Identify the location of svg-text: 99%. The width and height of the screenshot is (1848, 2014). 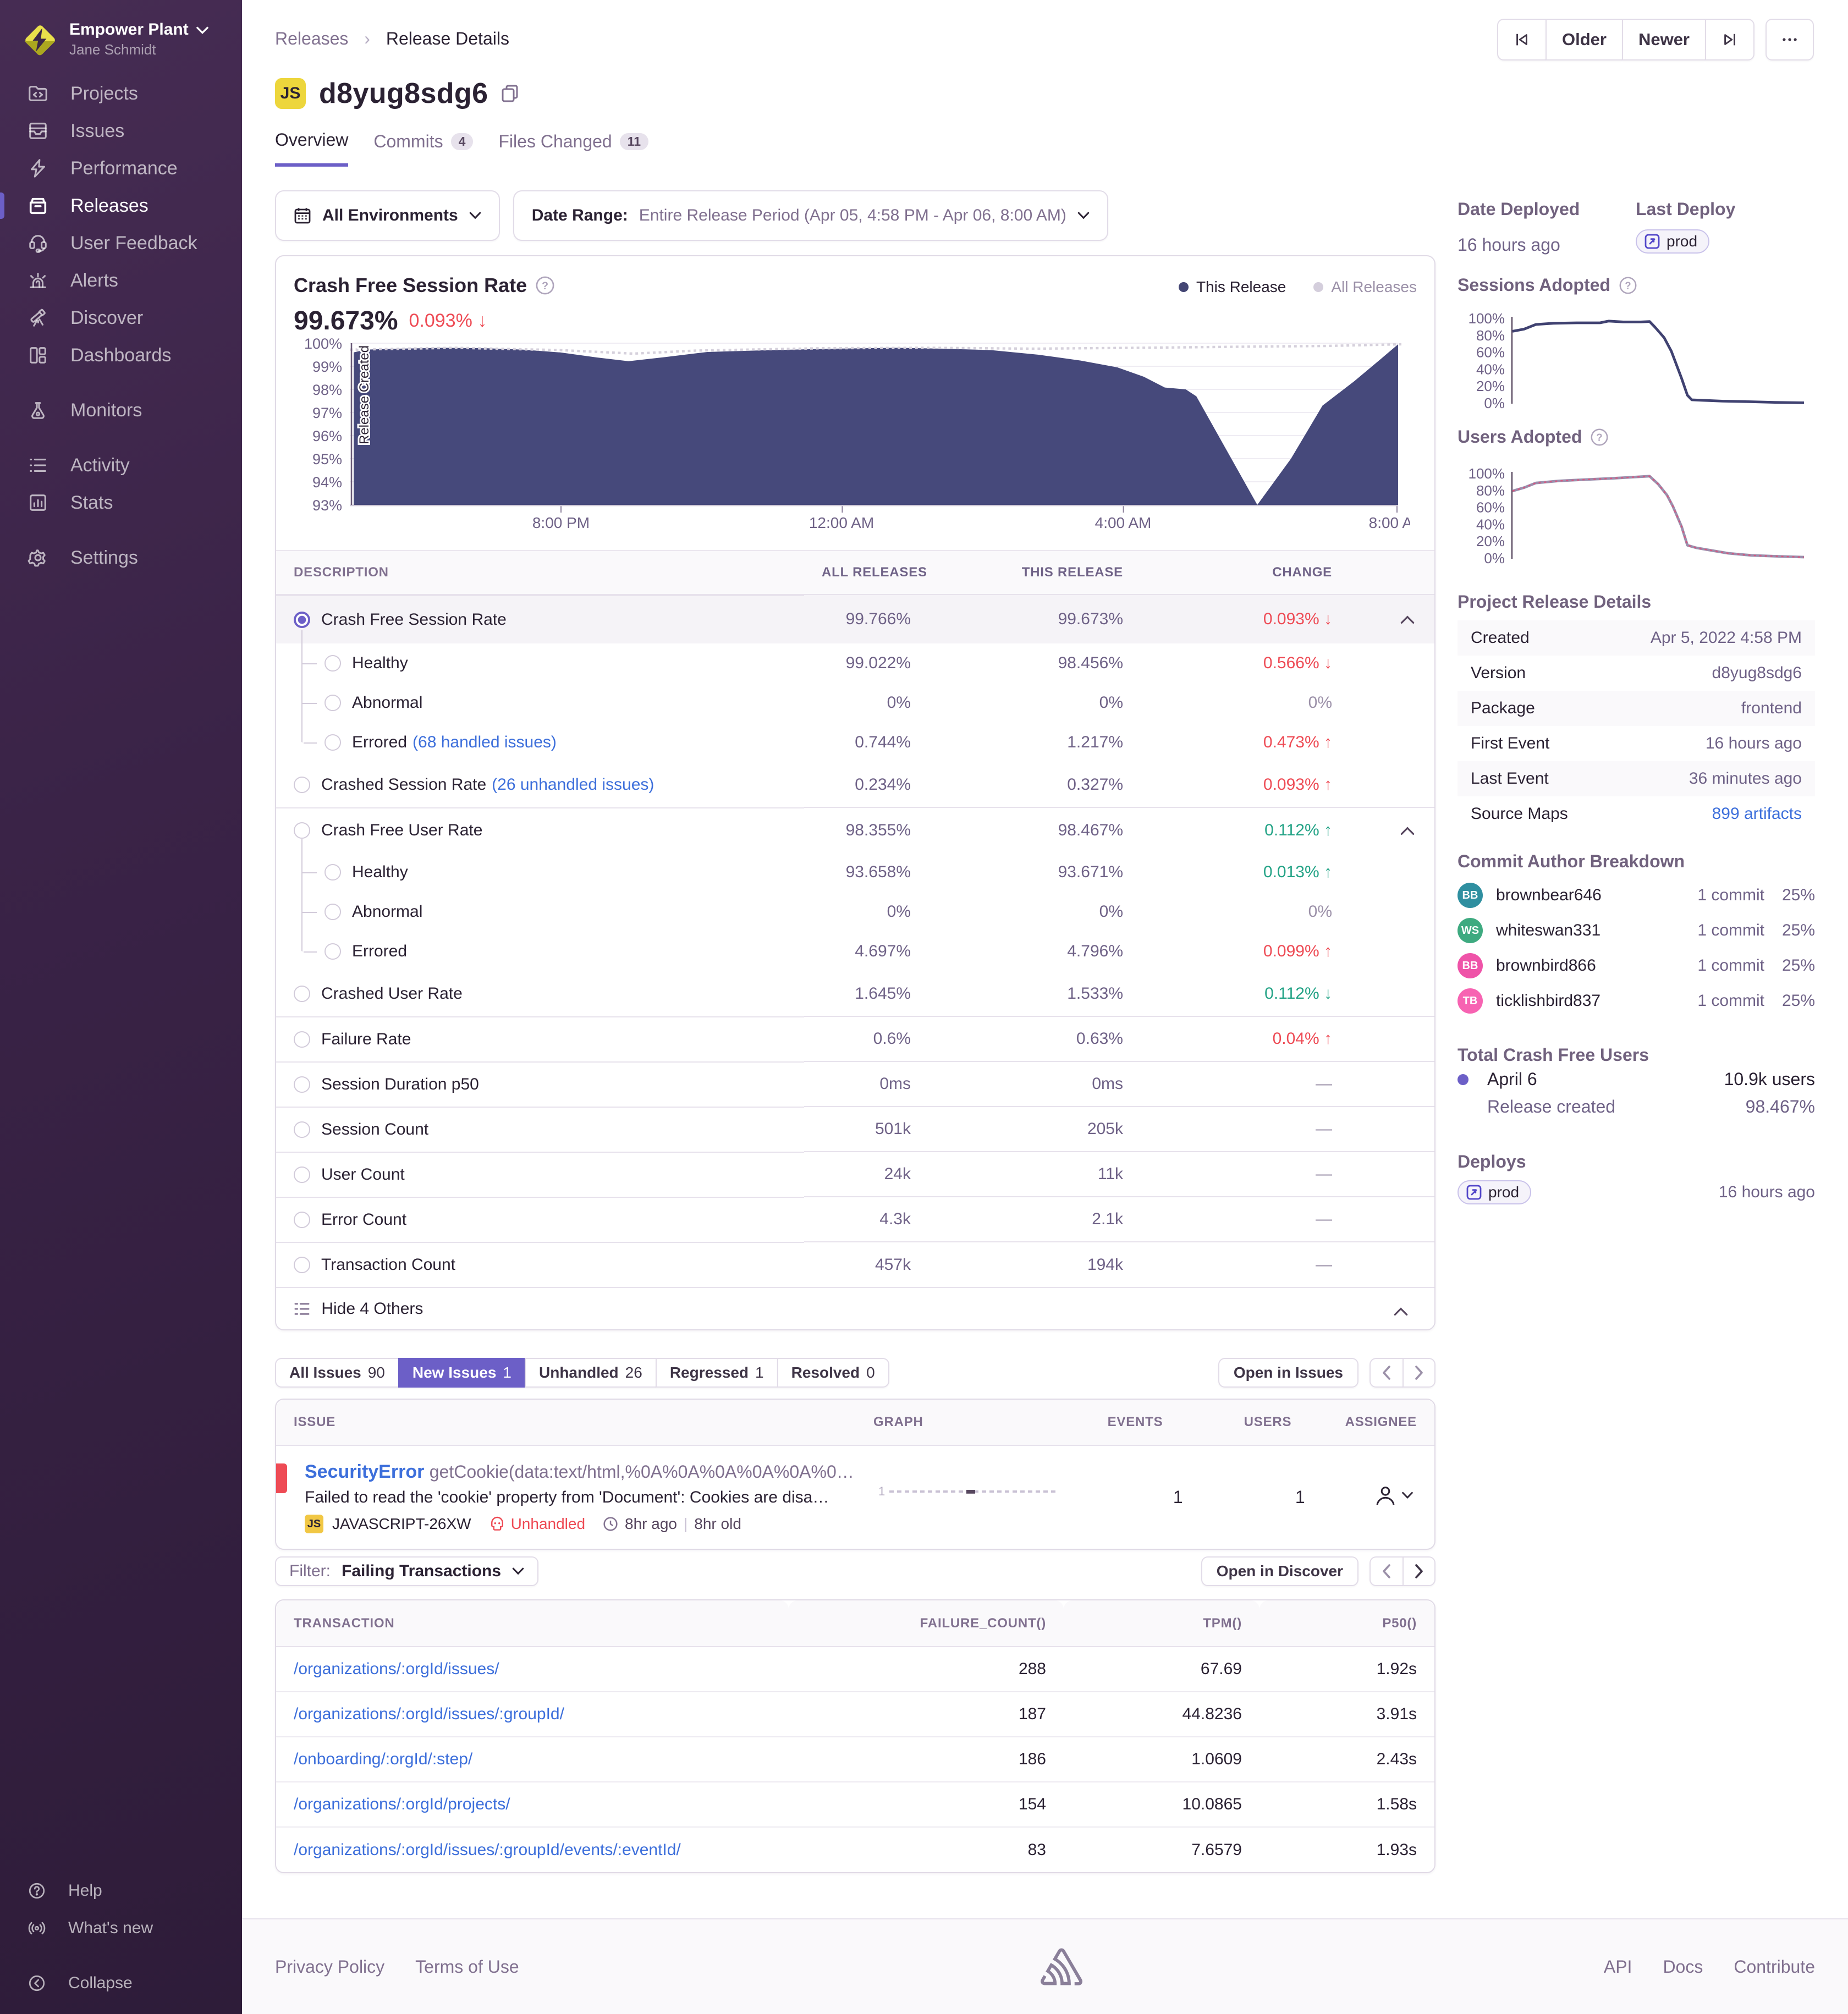
(327, 367).